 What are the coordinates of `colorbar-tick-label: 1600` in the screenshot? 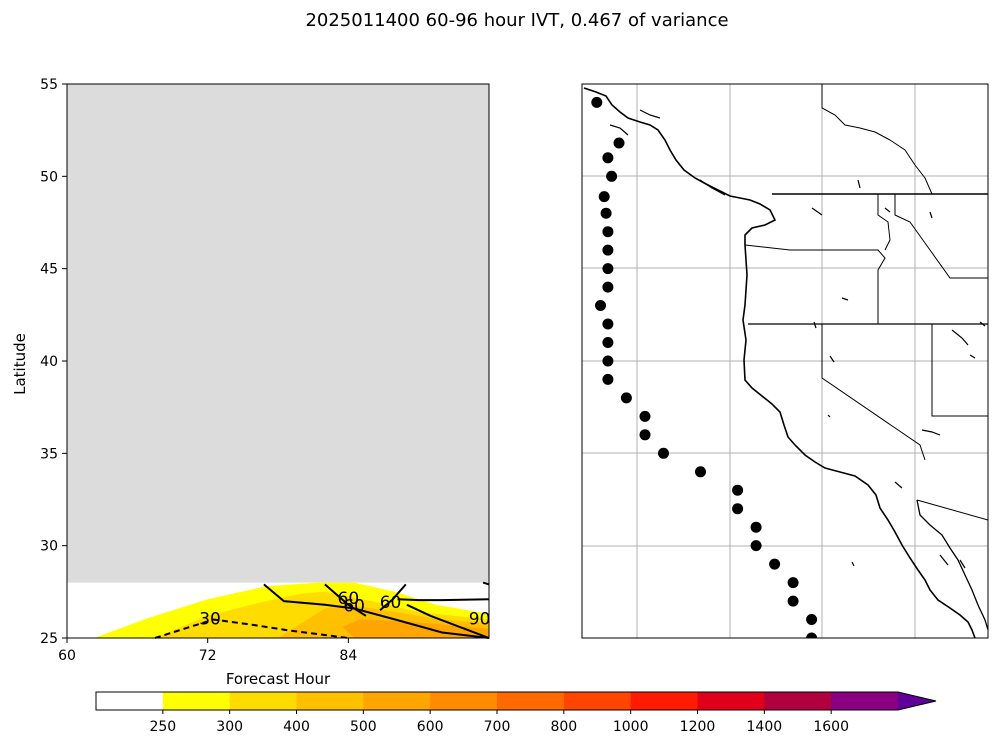 It's located at (831, 727).